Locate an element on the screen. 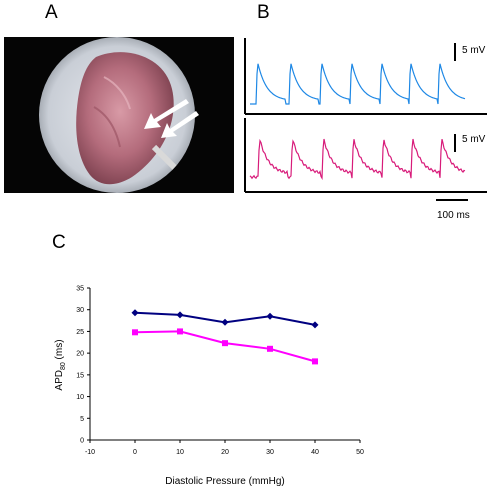 Image resolution: width=491 pixels, height=491 pixels. x-tick-label: 30 is located at coordinates (270, 452).